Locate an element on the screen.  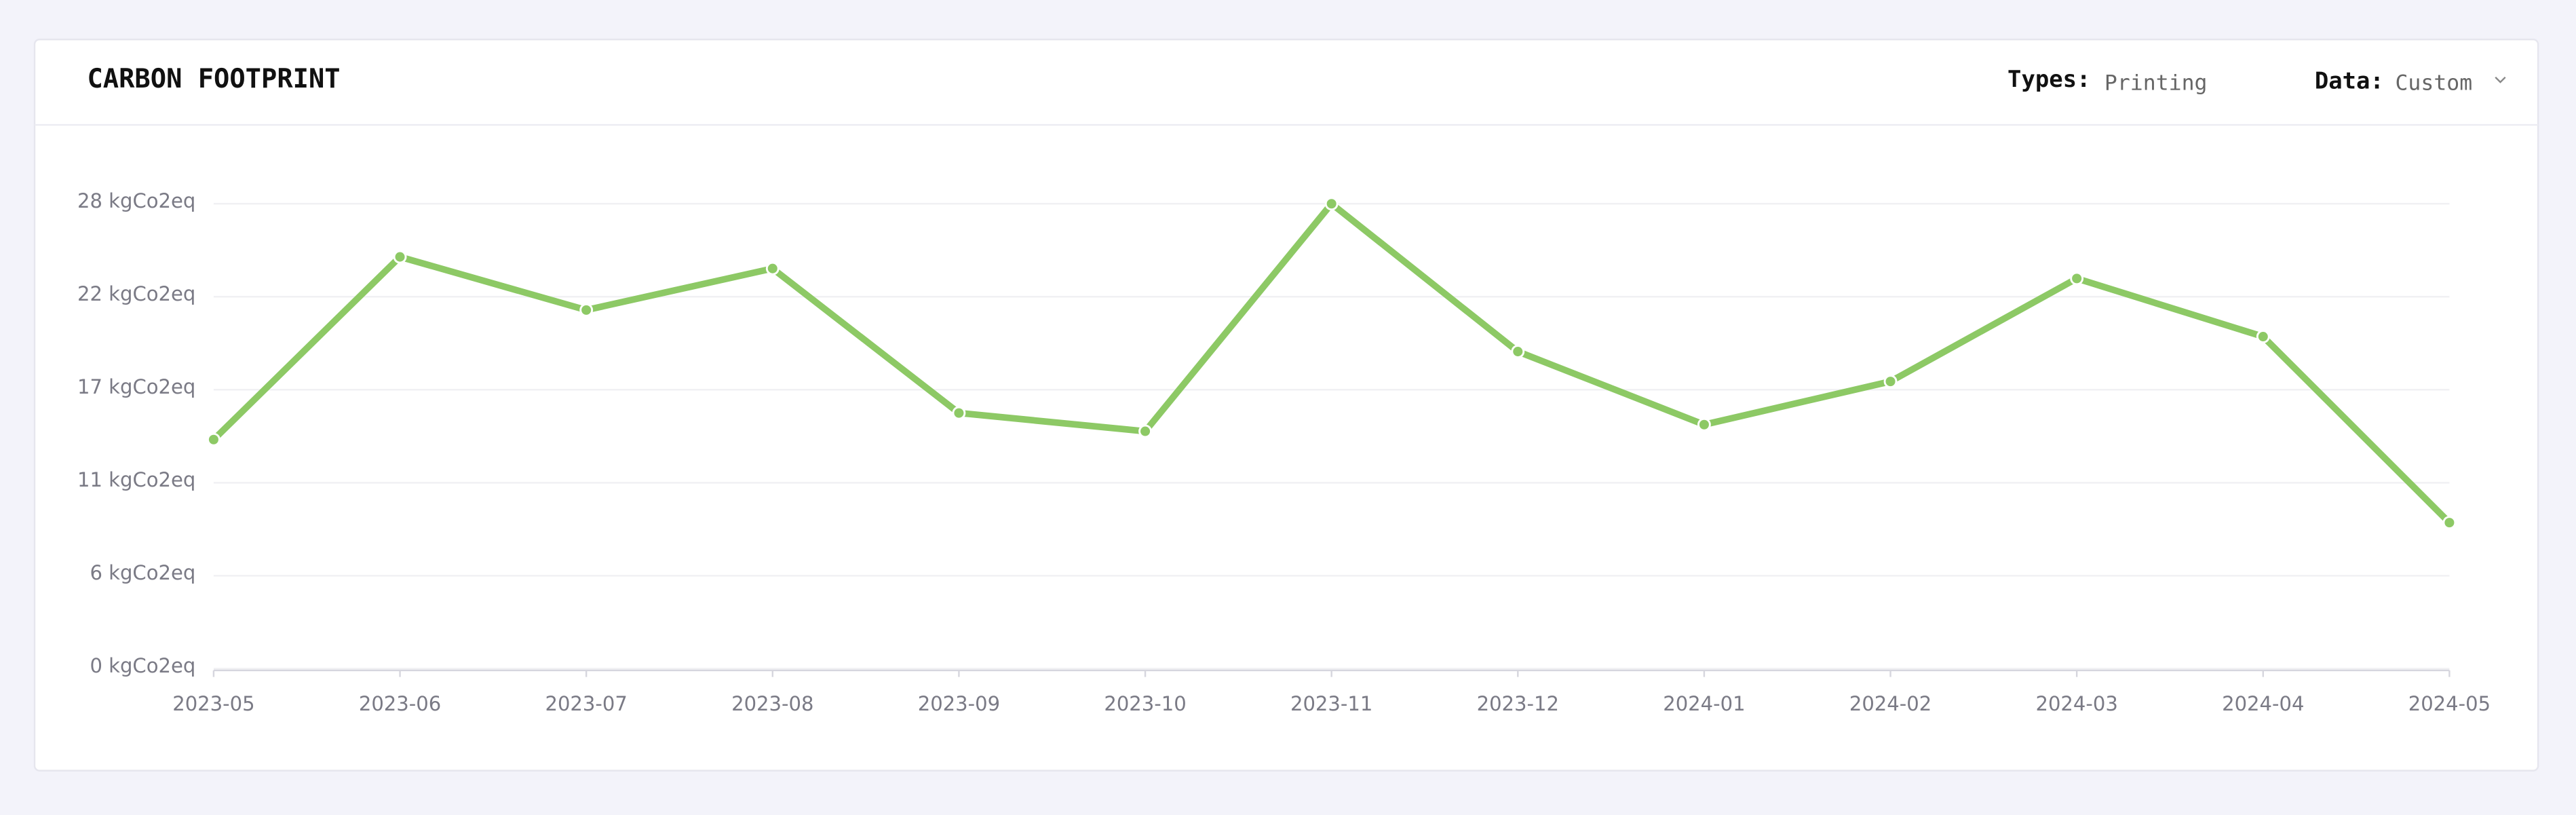
x-tick-label: 2024-01 is located at coordinates (1704, 703).